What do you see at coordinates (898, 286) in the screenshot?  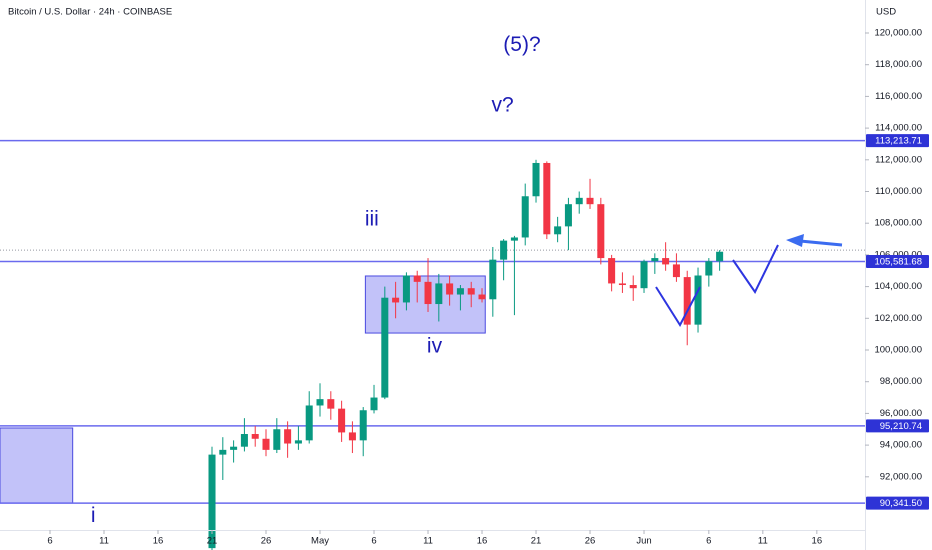 I see `y-tick-label: 104,000.00` at bounding box center [898, 286].